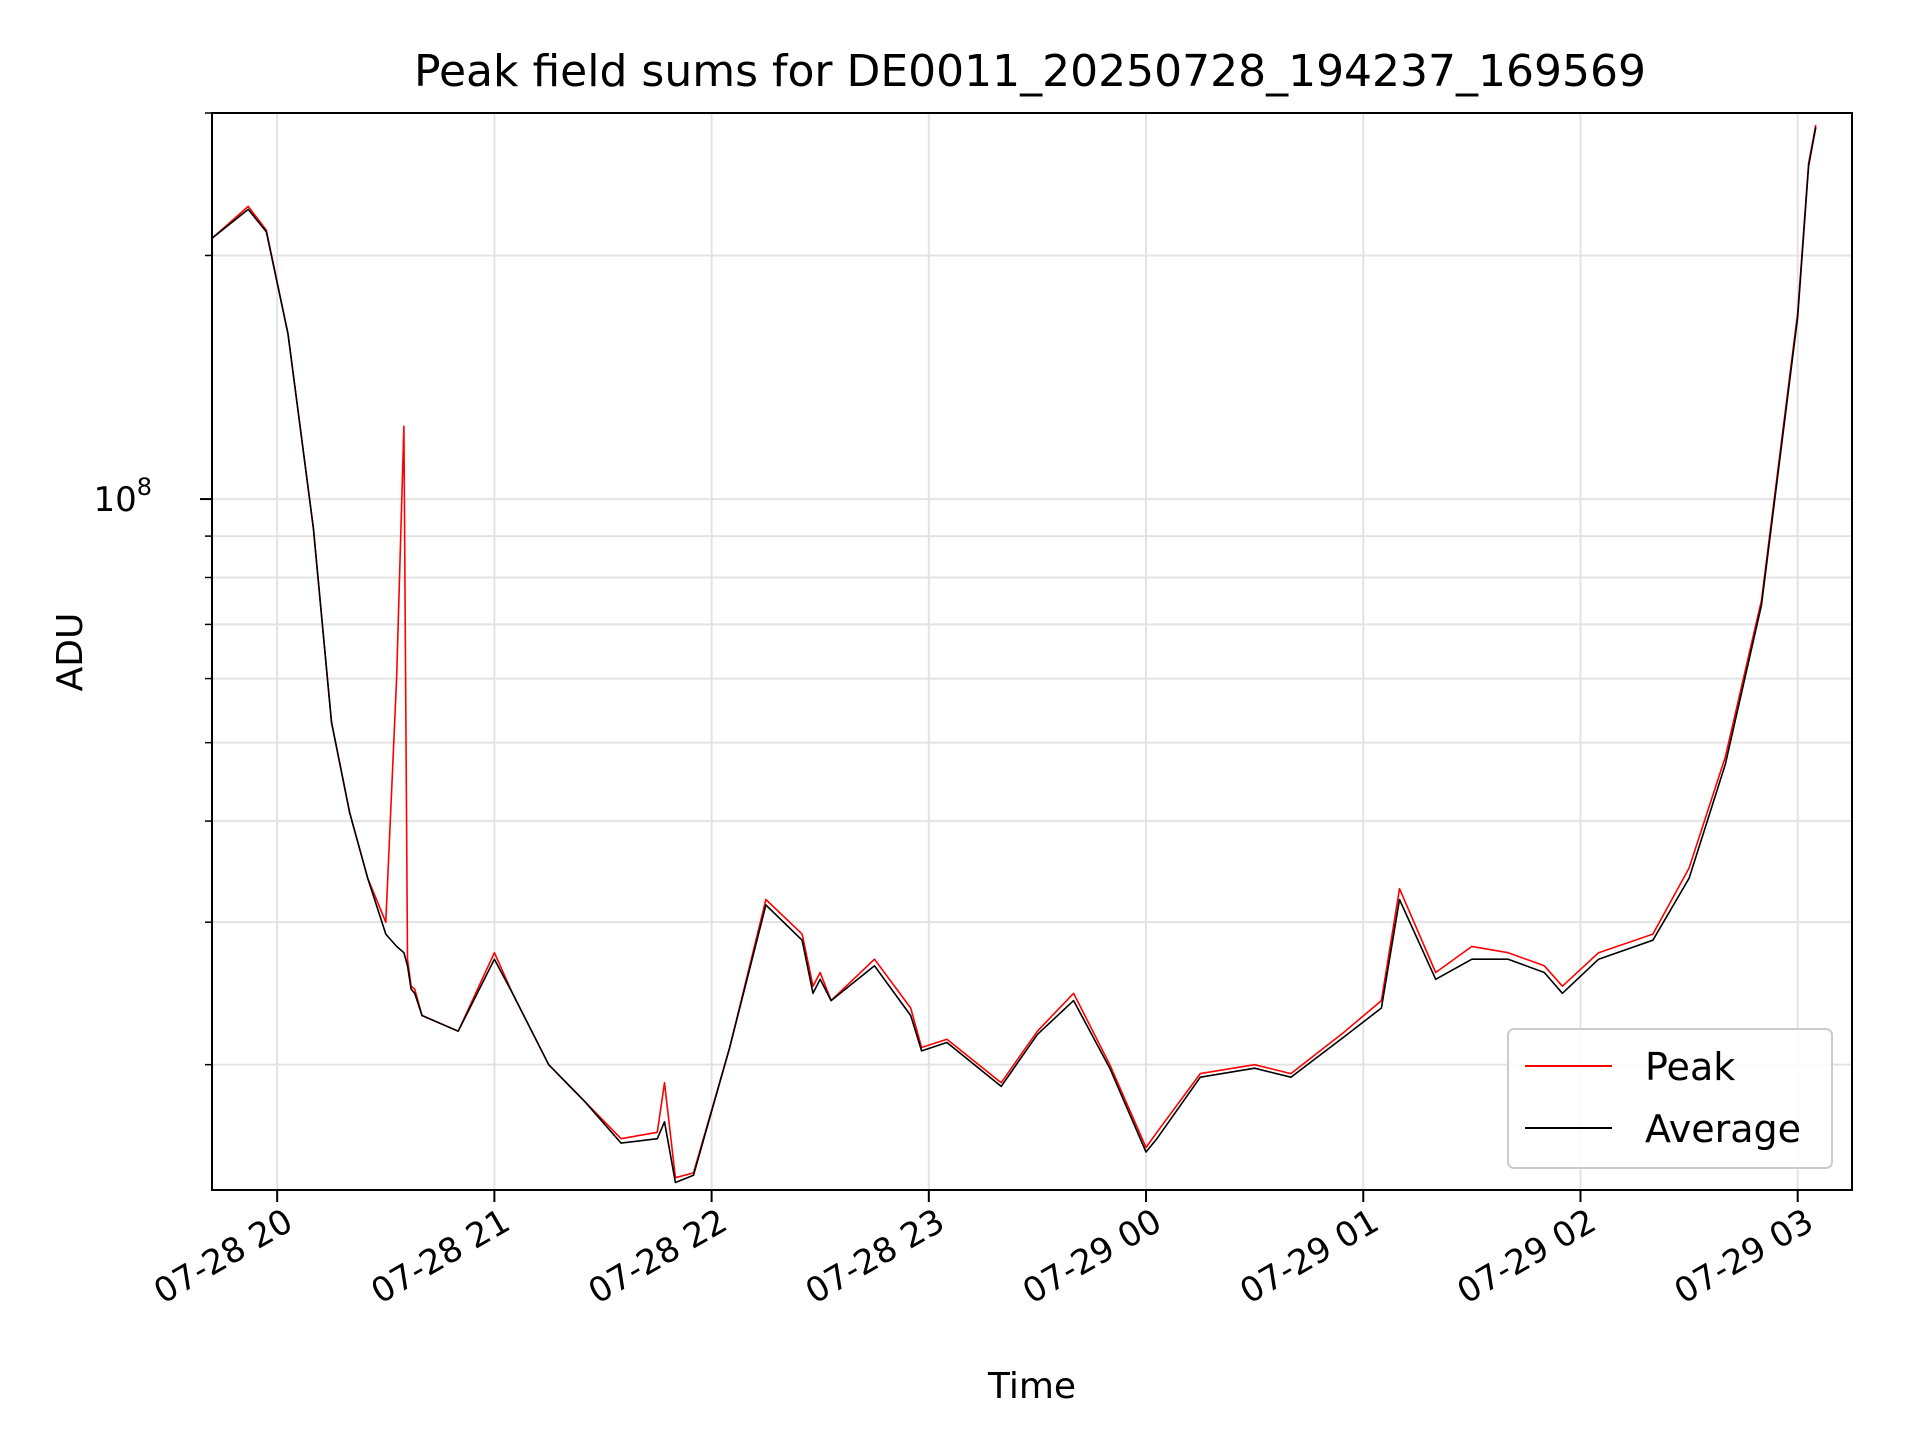 The height and width of the screenshot is (1440, 1920). I want to click on legend-box, so click(1670, 1098).